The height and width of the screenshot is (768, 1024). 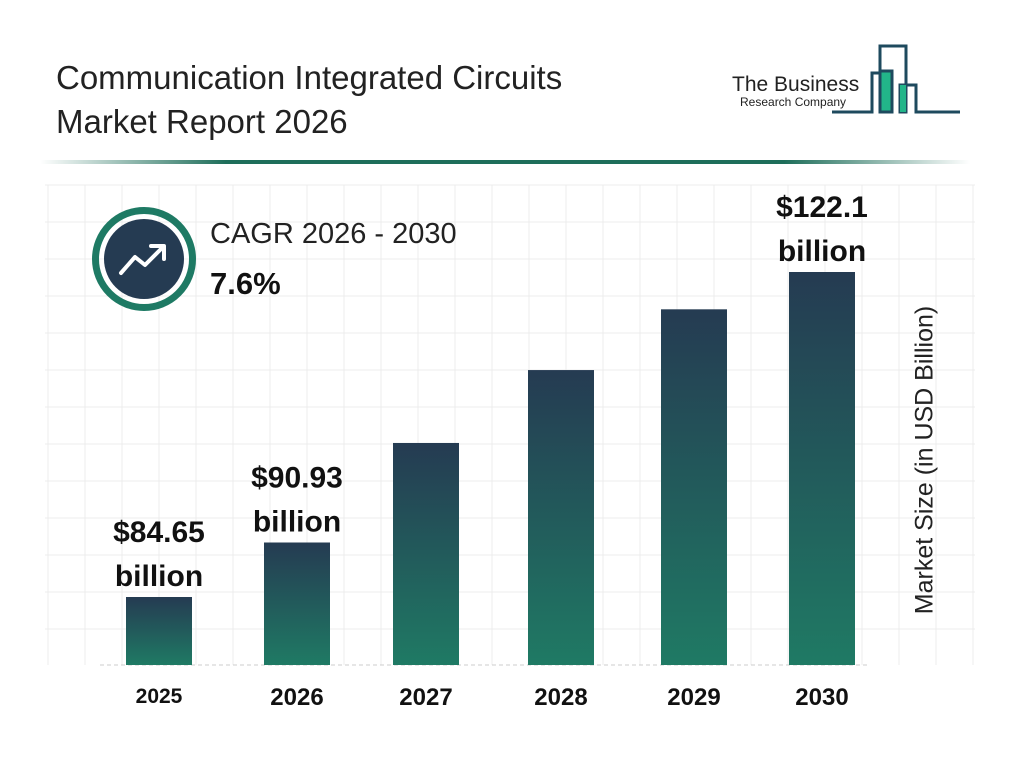 I want to click on data-label: $84.65, so click(x=159, y=532).